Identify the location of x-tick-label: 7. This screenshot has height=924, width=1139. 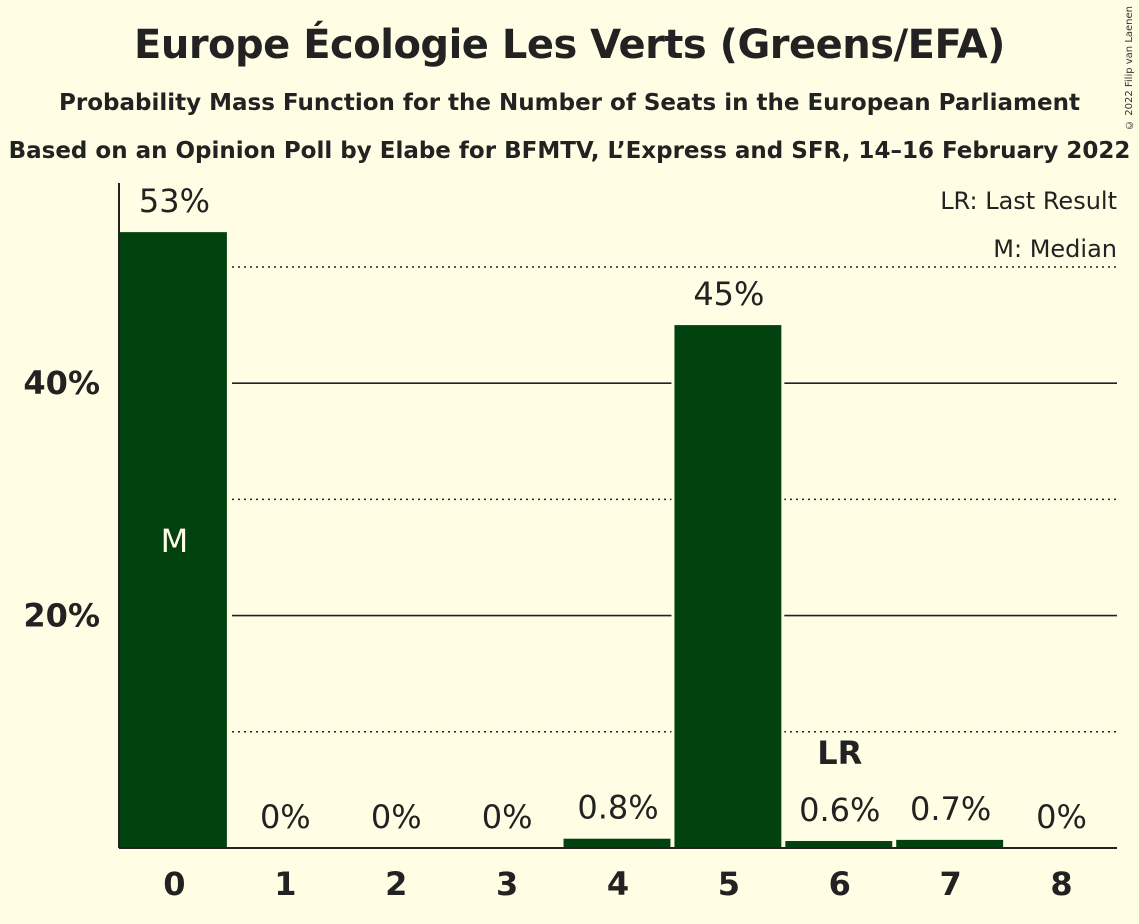
(951, 884).